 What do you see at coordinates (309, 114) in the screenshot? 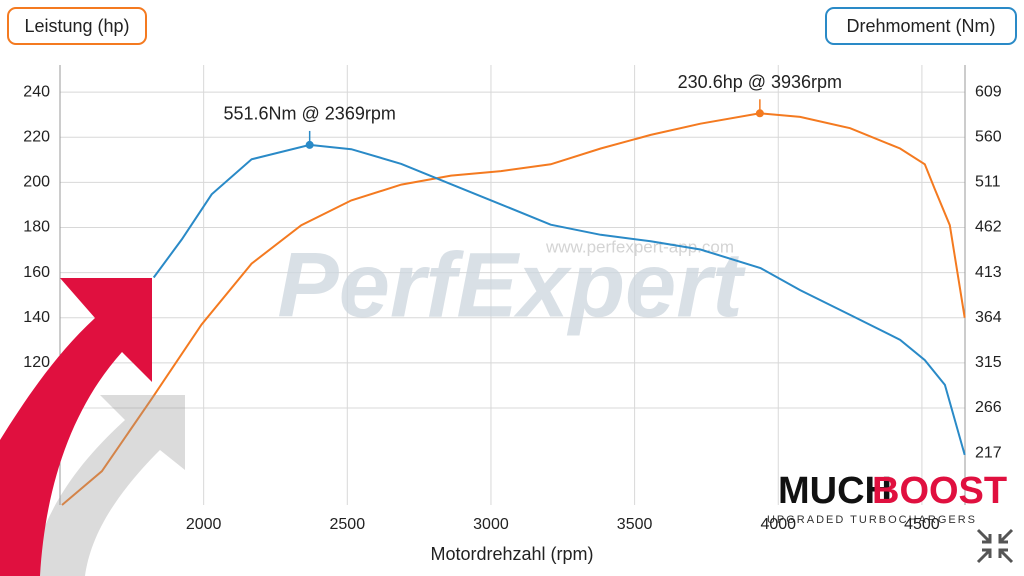
I see `annotation-text: 551.6Nm @ 2369rpm` at bounding box center [309, 114].